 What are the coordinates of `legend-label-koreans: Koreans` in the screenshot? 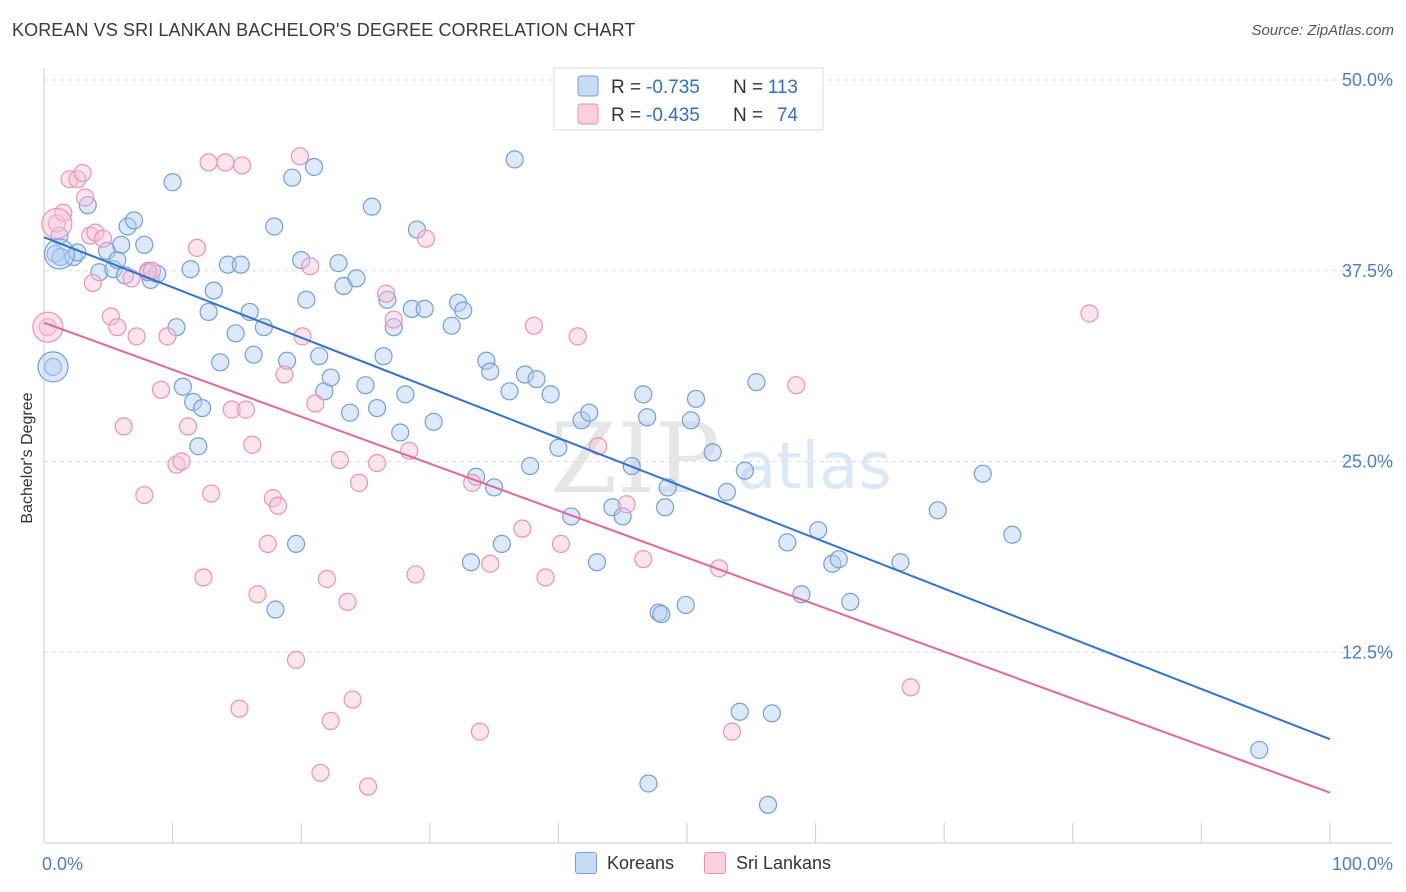 It's located at (640, 862).